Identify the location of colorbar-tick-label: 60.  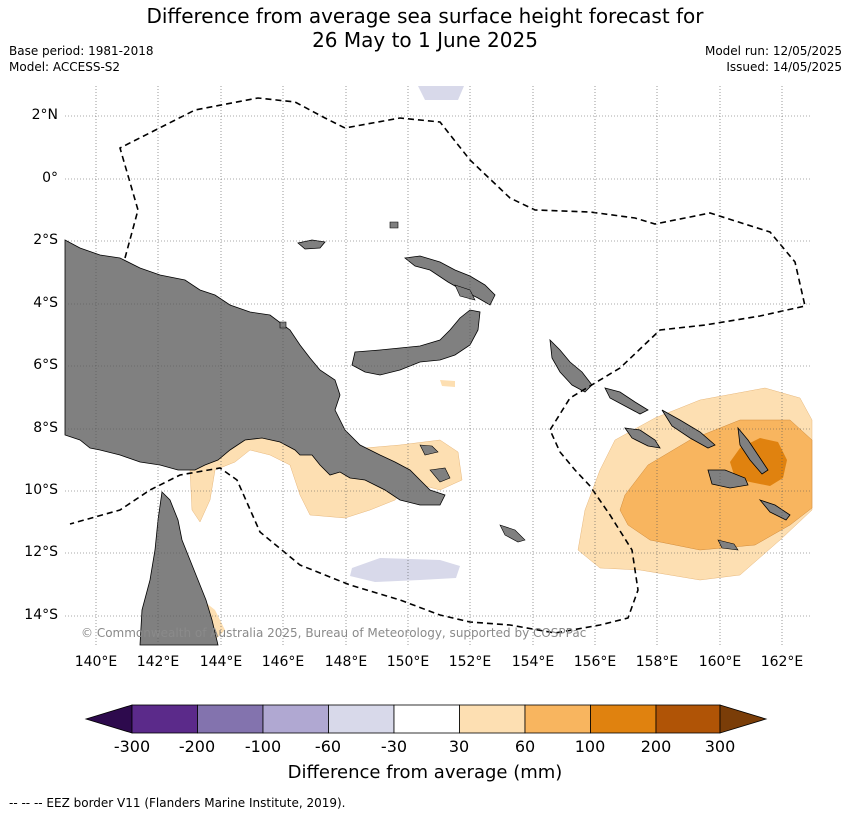
(525, 746).